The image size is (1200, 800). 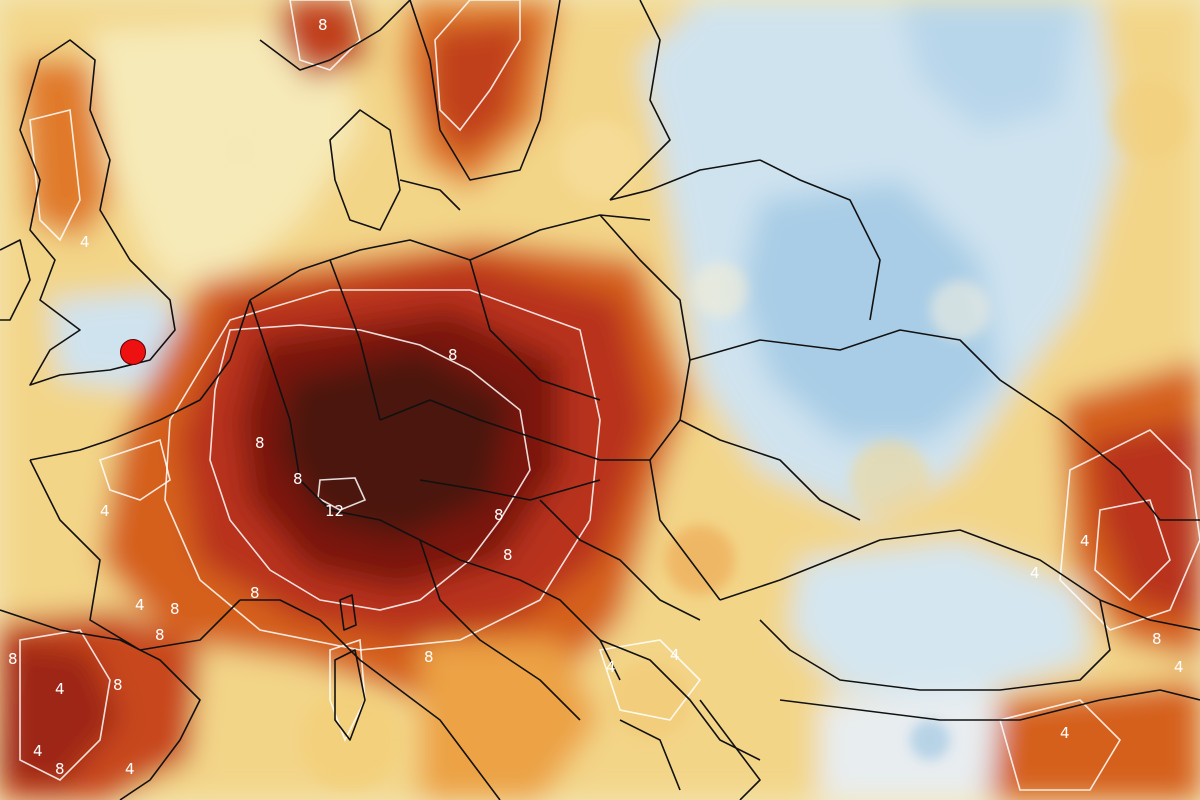 I want to click on red-dot-marker-icon, so click(x=133, y=352).